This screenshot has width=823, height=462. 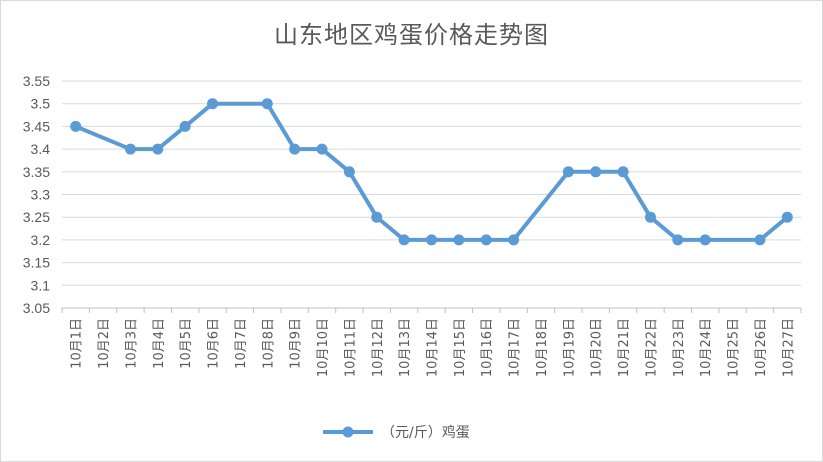 What do you see at coordinates (268, 343) in the screenshot?
I see `x-tick-label: 10月8日` at bounding box center [268, 343].